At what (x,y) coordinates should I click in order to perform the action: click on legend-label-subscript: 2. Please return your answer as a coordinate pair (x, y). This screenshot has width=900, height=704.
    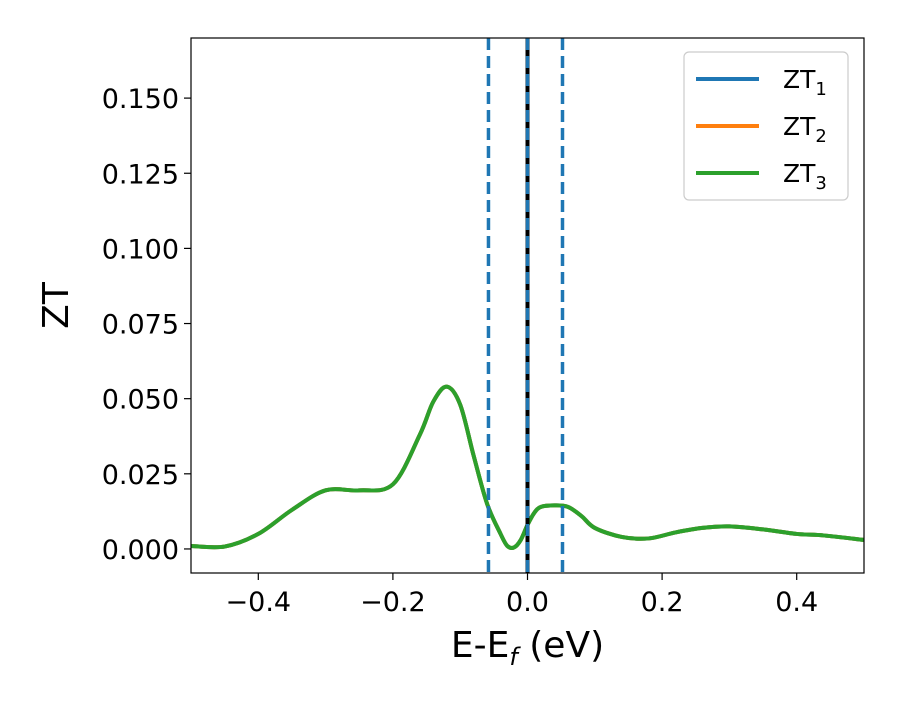
    Looking at the image, I should click on (820, 136).